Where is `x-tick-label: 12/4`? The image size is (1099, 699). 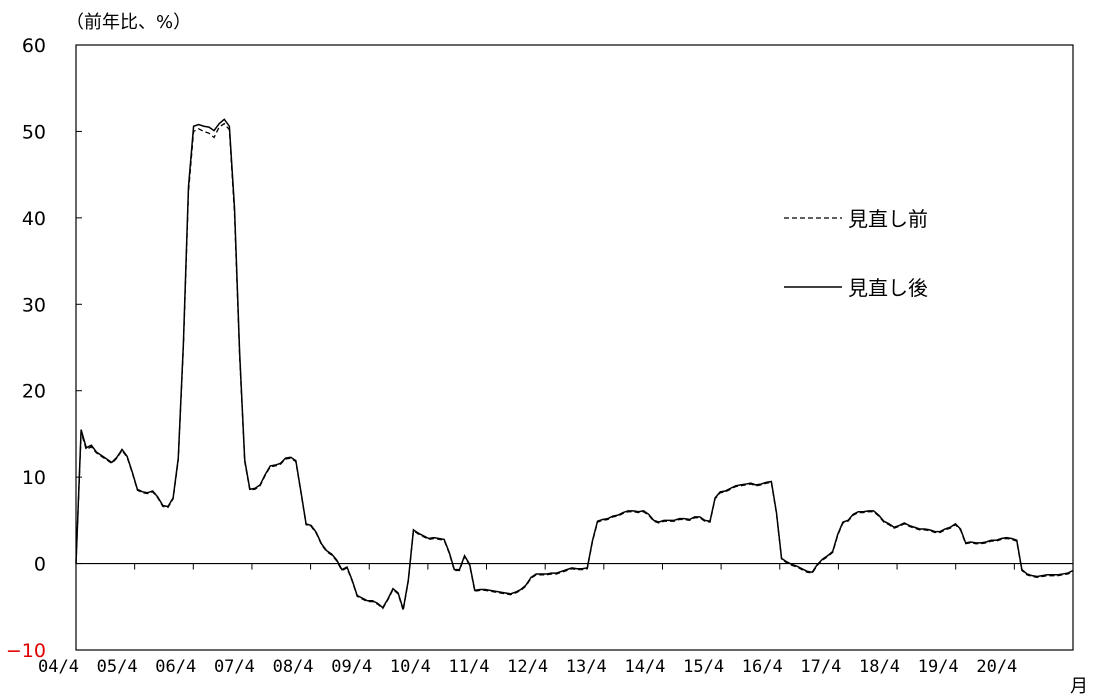 x-tick-label: 12/4 is located at coordinates (527, 667).